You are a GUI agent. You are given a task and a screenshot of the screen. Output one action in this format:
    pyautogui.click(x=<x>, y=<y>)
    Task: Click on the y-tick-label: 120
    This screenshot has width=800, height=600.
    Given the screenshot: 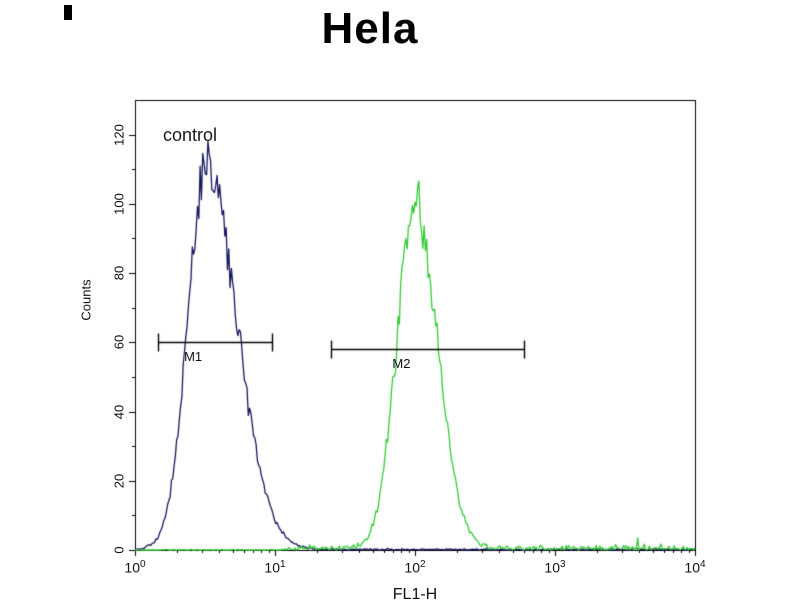 What is the action you would take?
    pyautogui.click(x=119, y=134)
    